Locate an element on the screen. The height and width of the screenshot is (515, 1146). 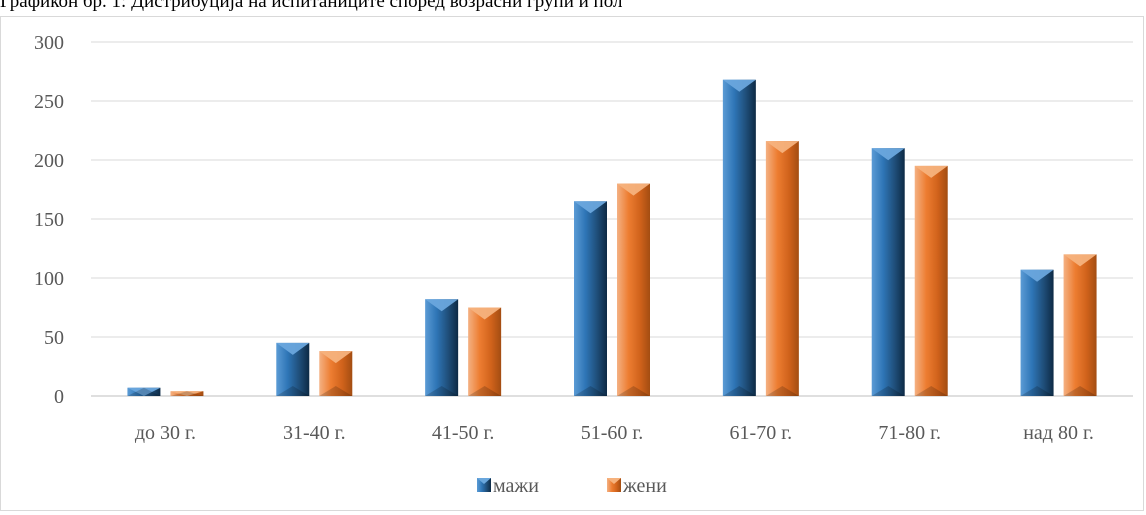
y-tick-label: 200 is located at coordinates (49, 161).